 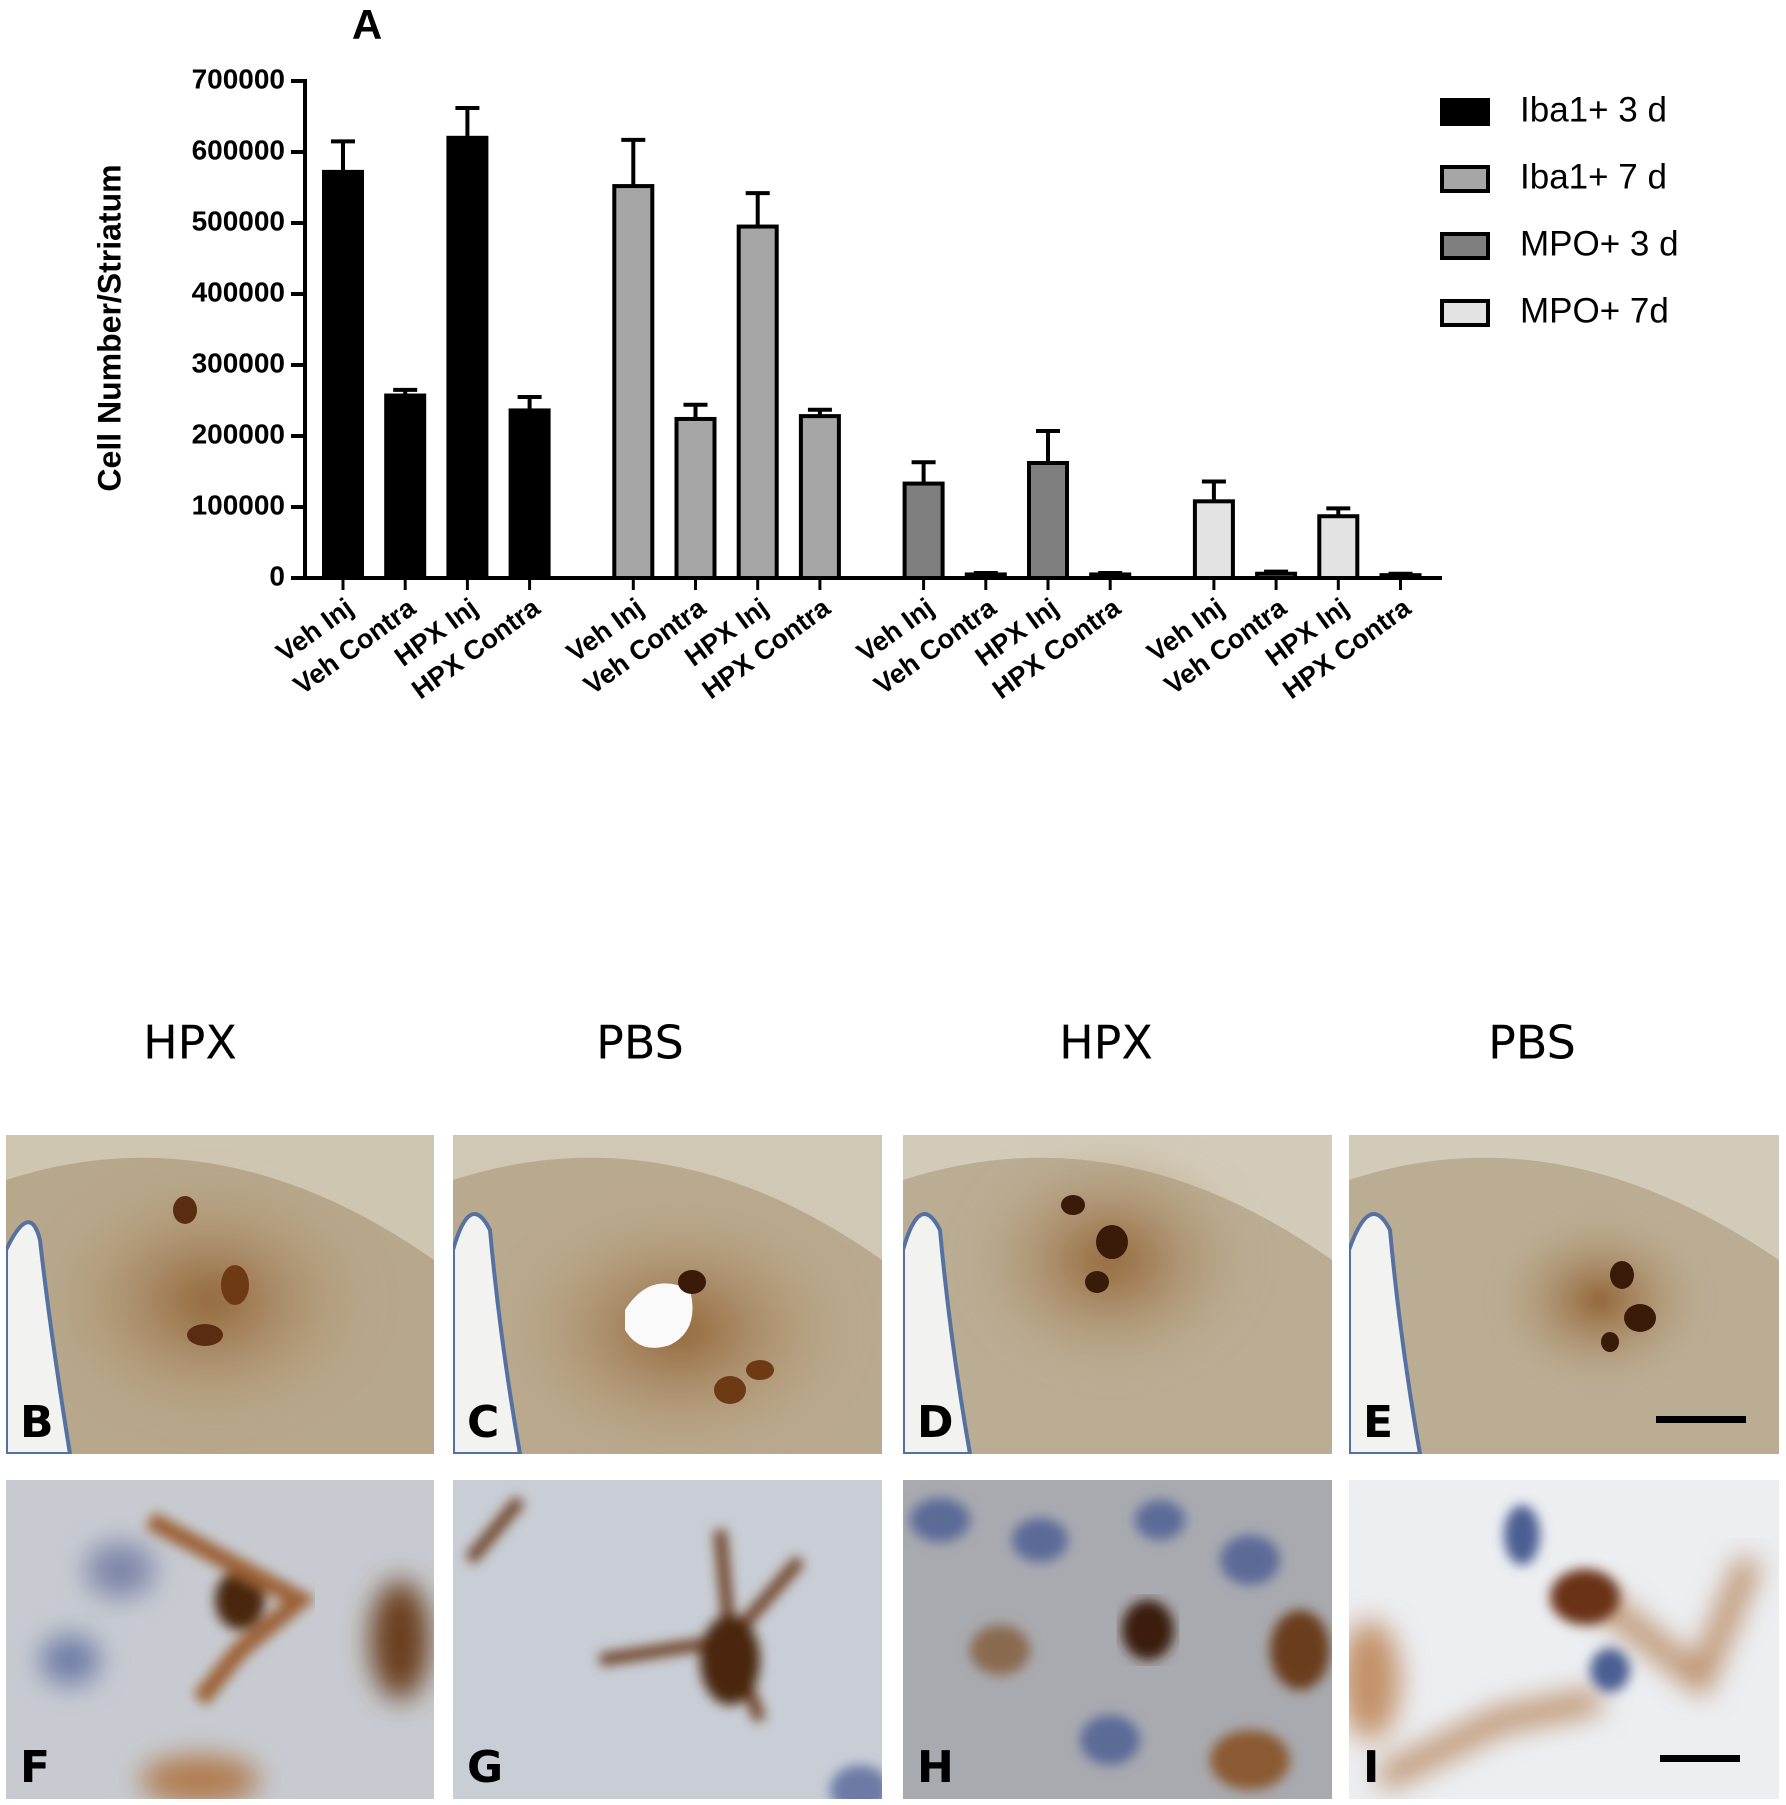 I want to click on panel-letter: I, so click(x=1371, y=1767).